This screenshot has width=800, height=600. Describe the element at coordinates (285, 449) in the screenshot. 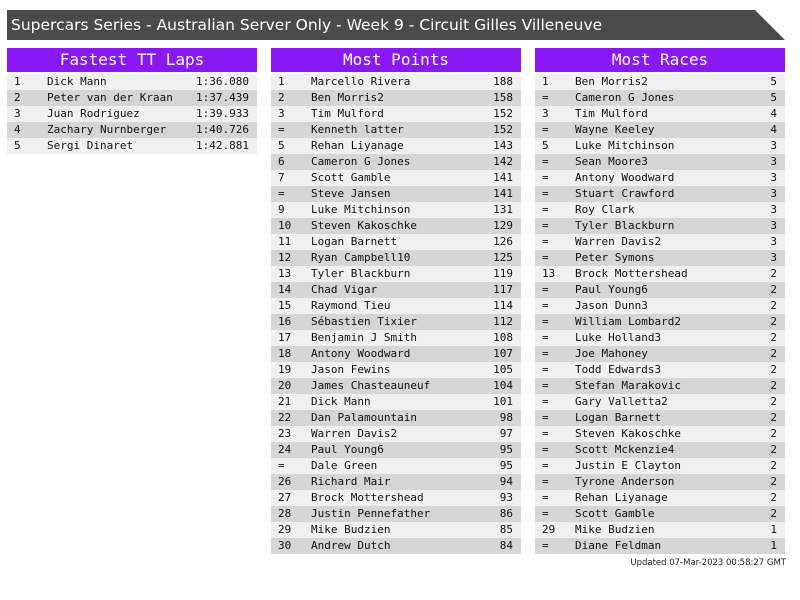

I see `rank: 24` at that location.